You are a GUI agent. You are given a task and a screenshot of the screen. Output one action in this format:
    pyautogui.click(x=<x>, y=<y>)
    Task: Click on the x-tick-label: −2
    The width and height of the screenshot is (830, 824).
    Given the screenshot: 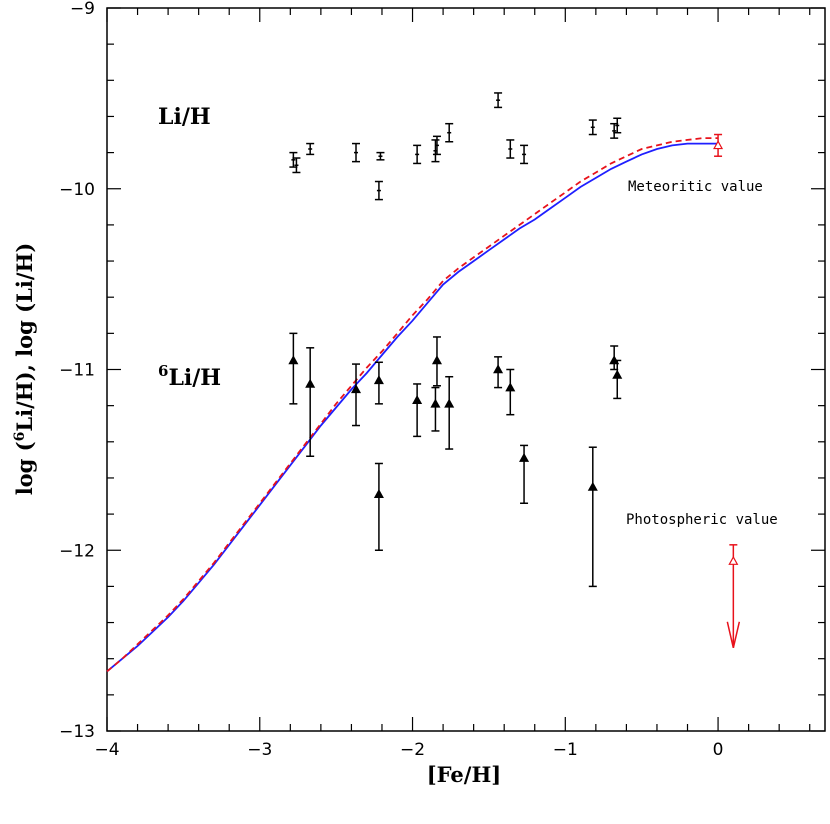 What is the action you would take?
    pyautogui.click(x=412, y=750)
    